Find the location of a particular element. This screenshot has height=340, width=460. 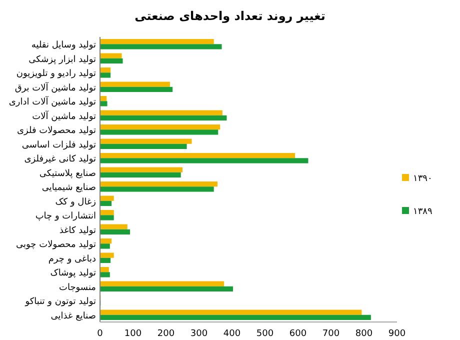

xtick: 400 is located at coordinates (232, 334).